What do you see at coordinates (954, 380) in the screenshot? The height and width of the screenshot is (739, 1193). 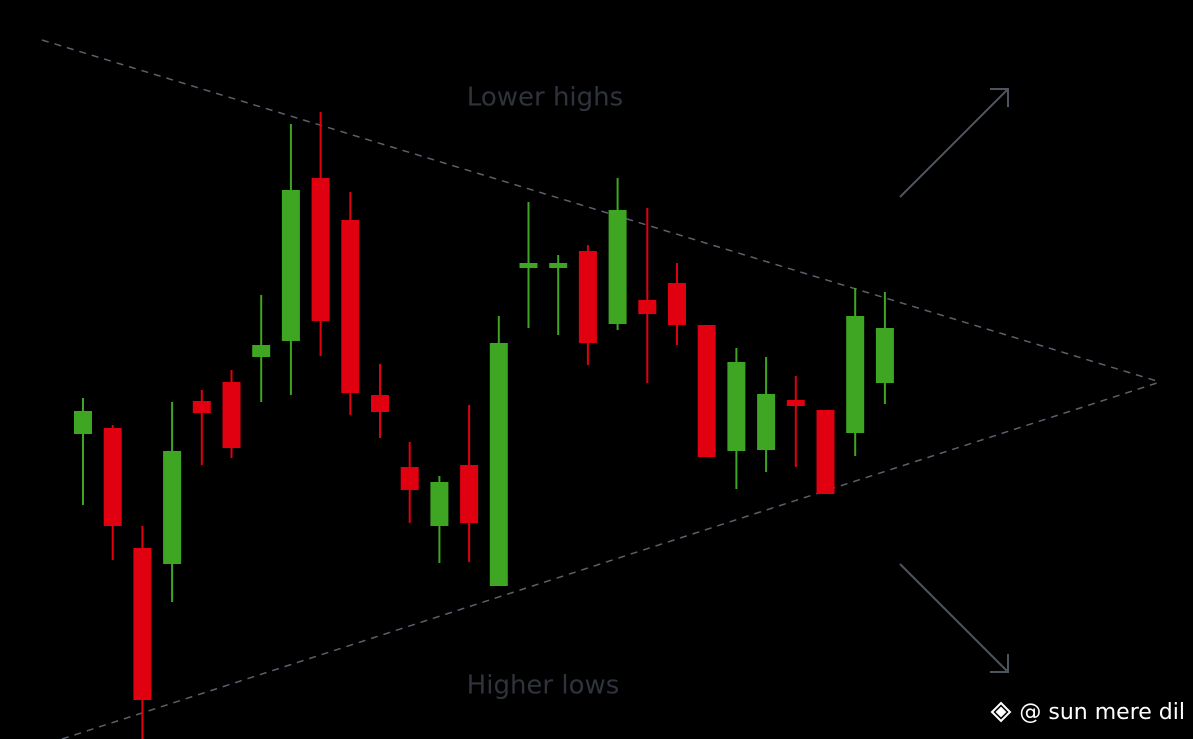 I see `breakout-arrows` at bounding box center [954, 380].